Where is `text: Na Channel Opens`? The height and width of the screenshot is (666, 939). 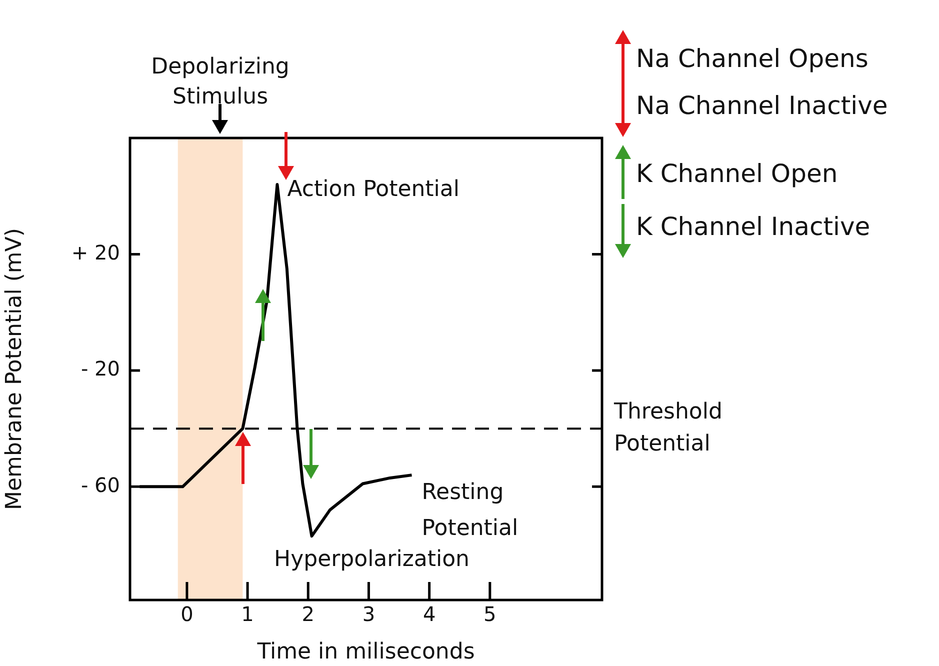
text: Na Channel Opens is located at coordinates (752, 58).